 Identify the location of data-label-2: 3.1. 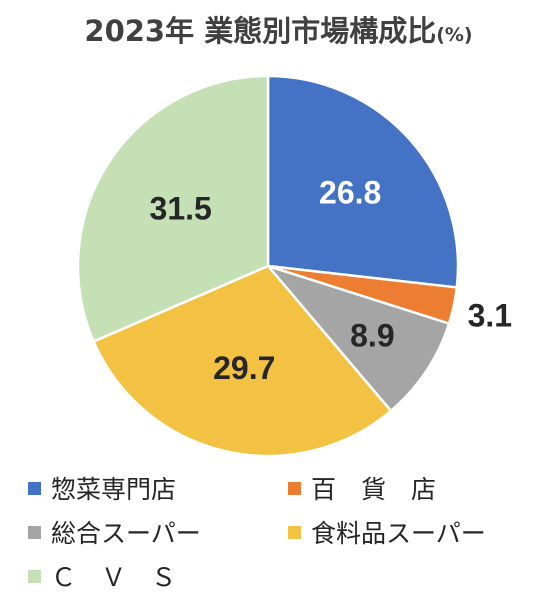
(490, 315).